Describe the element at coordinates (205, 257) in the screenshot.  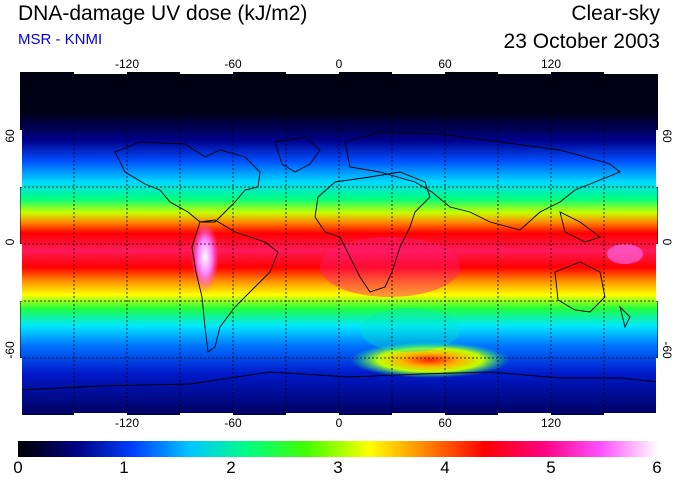
I see `andes-high-uv` at that location.